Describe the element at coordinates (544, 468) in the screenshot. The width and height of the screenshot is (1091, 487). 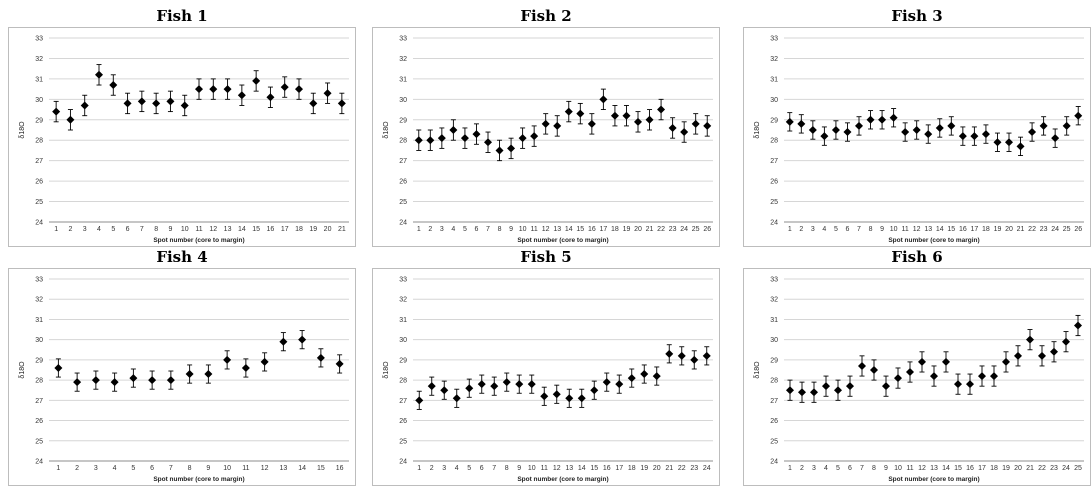
I see `x-tick-label: 11` at that location.